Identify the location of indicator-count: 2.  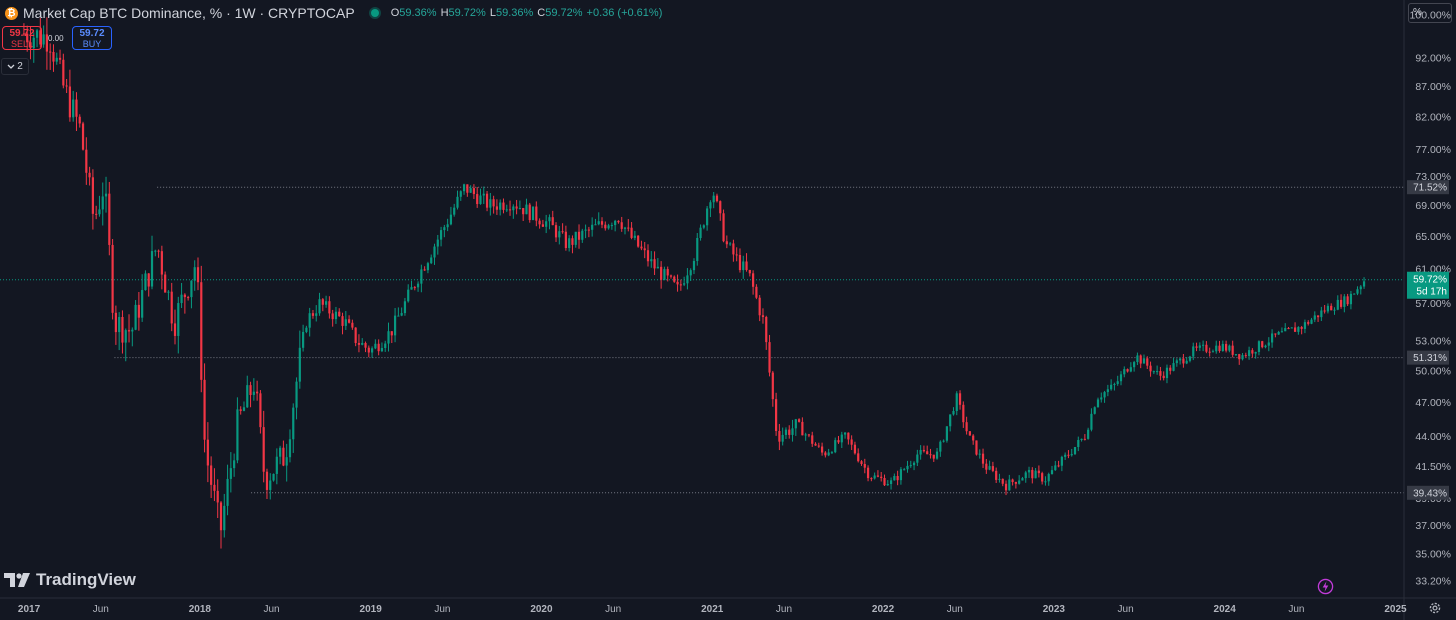
(20, 66).